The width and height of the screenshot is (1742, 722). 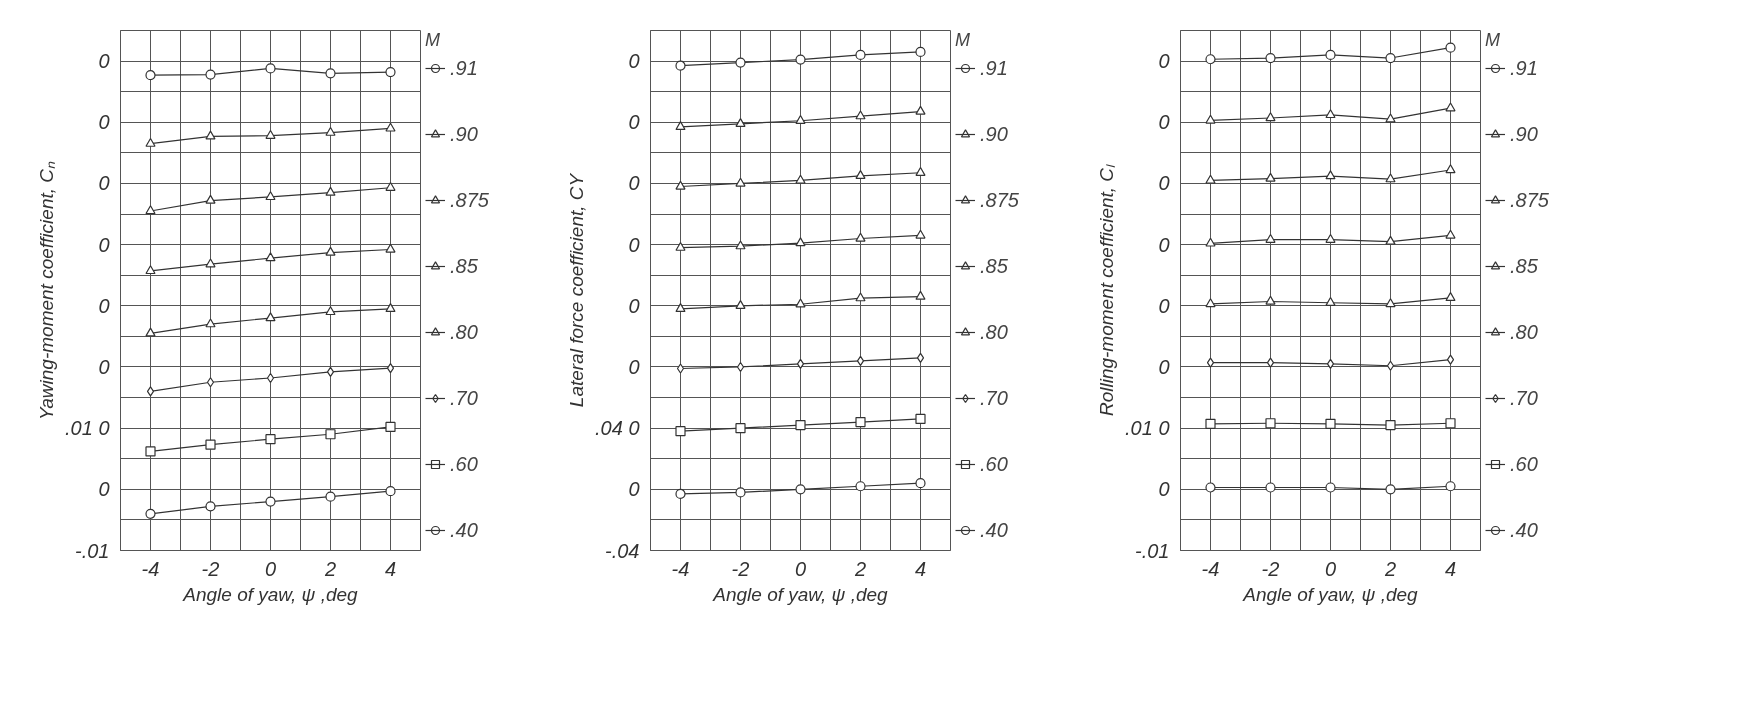 I want to click on y-axis-title: Rolling-moment coefficient, Cₗ, so click(x=1107, y=290).